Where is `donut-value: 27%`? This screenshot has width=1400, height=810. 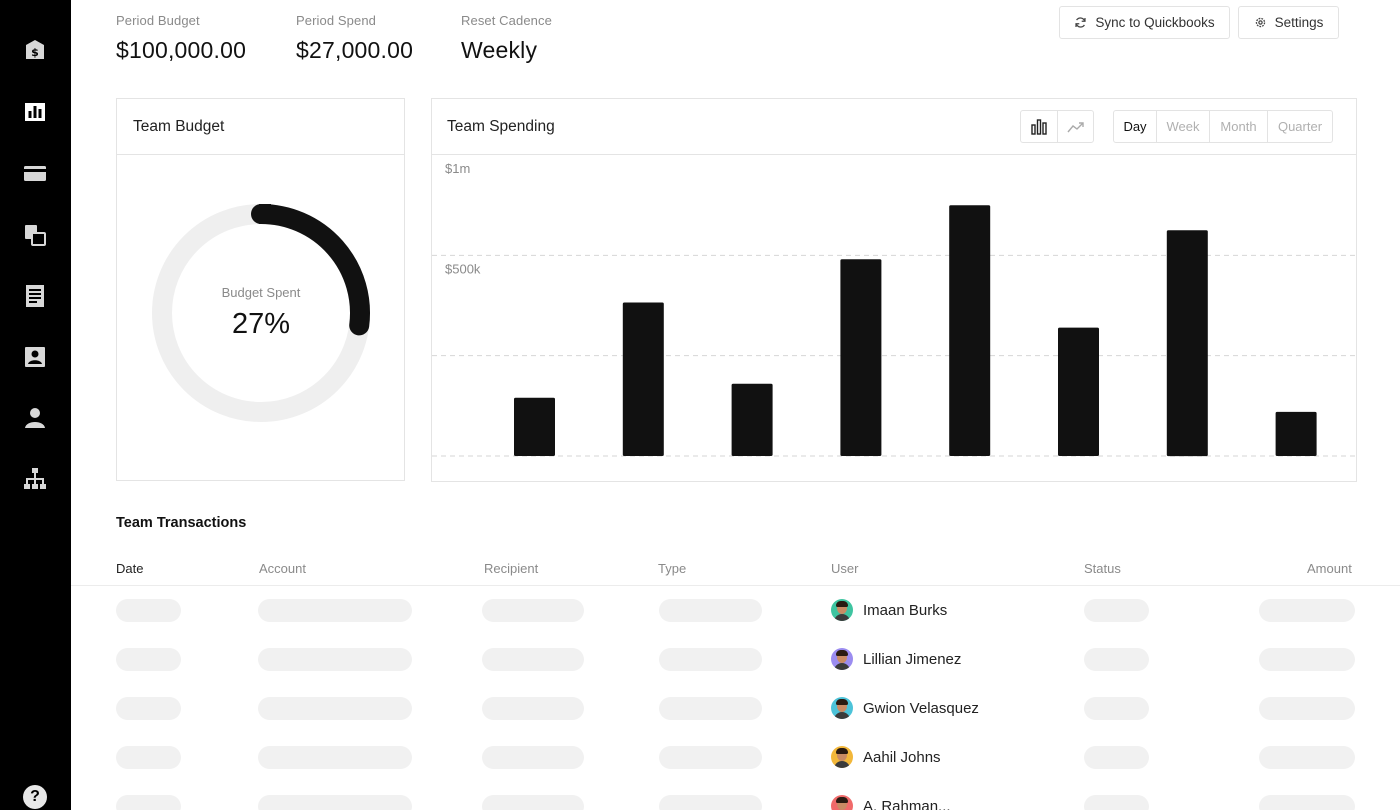
donut-value: 27% is located at coordinates (261, 324).